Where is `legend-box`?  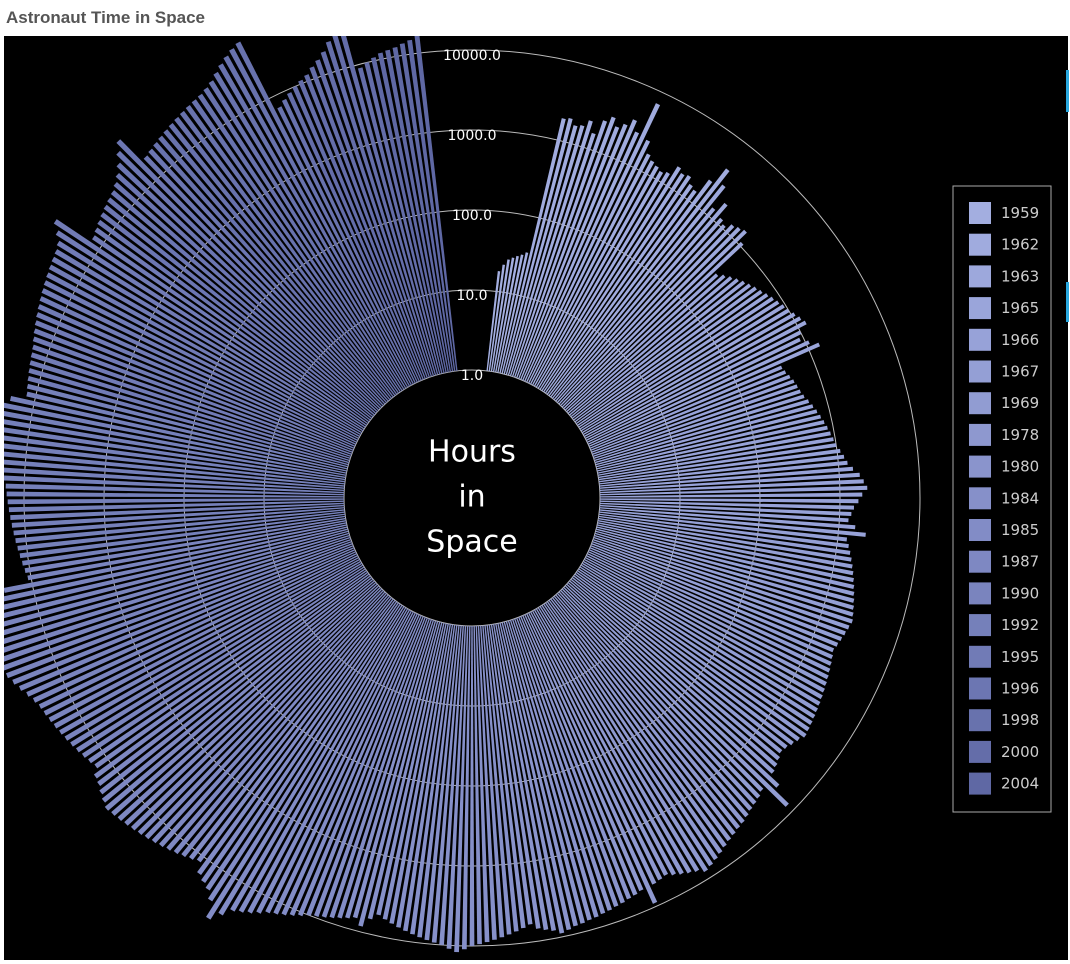 legend-box is located at coordinates (1002, 499).